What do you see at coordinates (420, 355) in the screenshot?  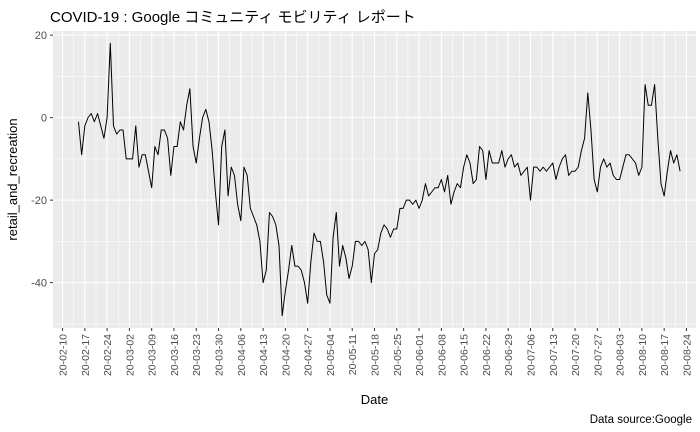 I see `x-tick-label: 20-06-01` at bounding box center [420, 355].